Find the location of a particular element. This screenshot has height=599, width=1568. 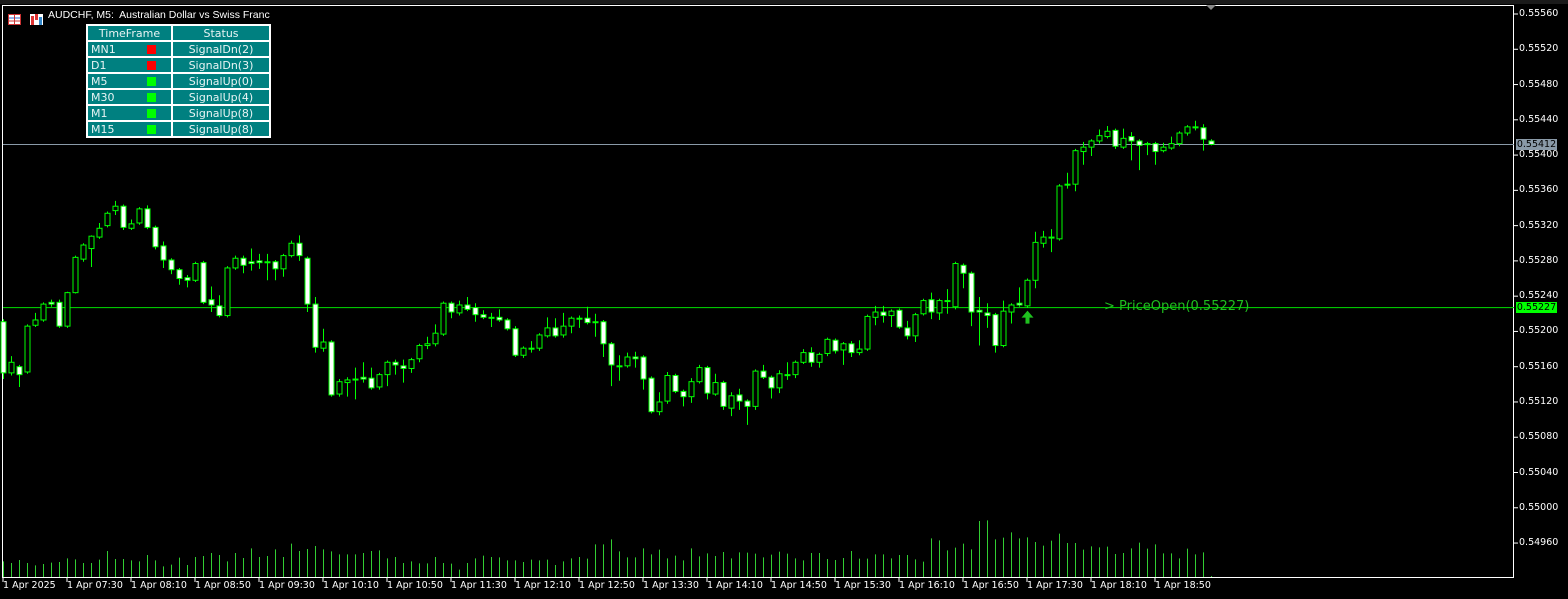

price-open-annotation: > PriceOpen(0.55227) is located at coordinates (1177, 306).